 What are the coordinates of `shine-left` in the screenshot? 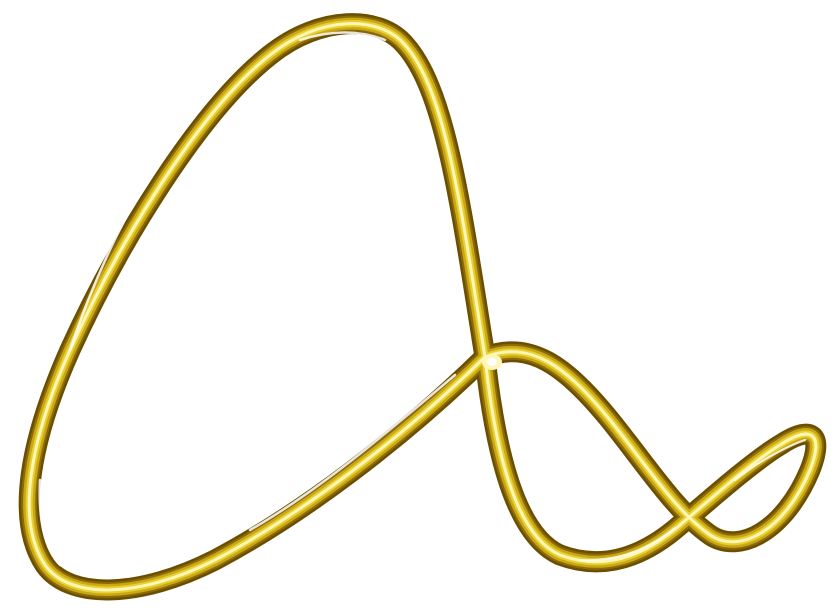 It's located at (115, 255).